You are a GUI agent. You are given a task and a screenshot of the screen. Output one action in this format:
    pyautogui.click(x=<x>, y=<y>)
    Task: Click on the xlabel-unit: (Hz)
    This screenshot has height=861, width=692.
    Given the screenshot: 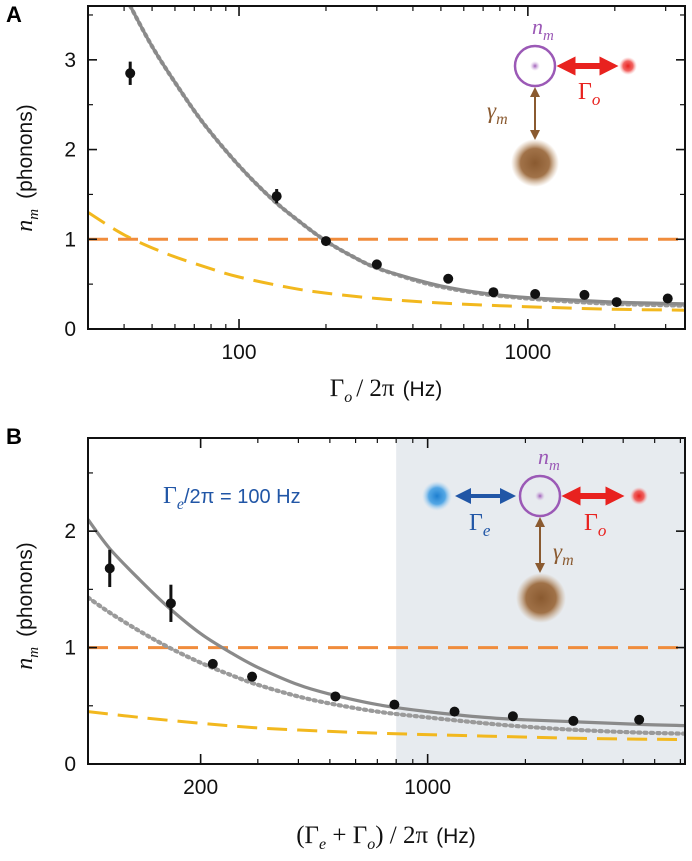 What is the action you would take?
    pyautogui.click(x=423, y=389)
    